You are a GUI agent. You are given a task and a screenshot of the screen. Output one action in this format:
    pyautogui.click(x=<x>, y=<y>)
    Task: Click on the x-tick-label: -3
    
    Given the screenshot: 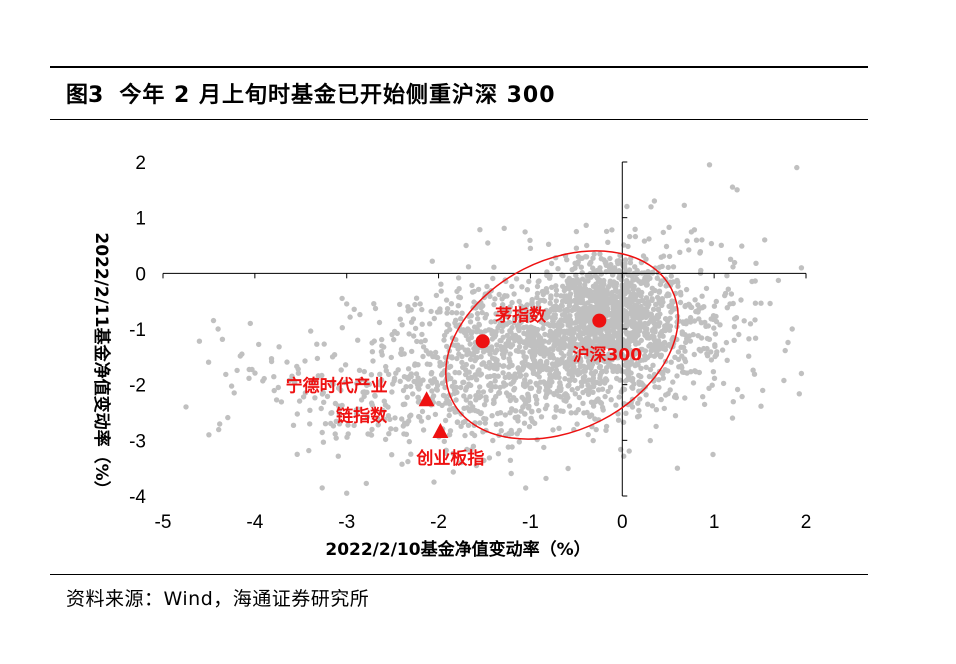 What is the action you would take?
    pyautogui.click(x=346, y=522)
    